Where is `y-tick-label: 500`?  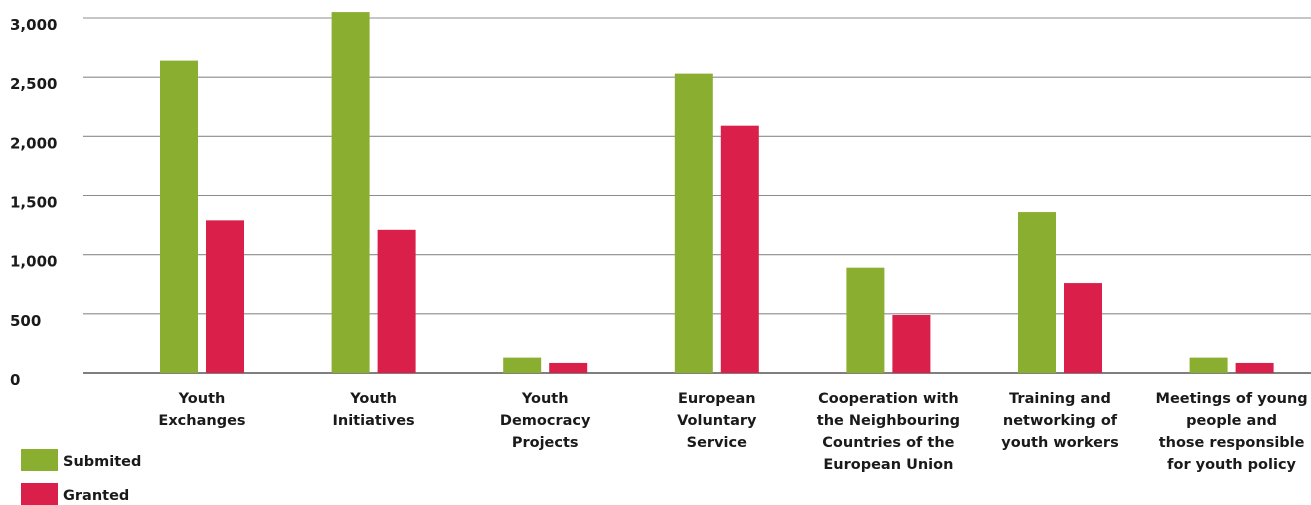
y-tick-label: 500 is located at coordinates (25, 321).